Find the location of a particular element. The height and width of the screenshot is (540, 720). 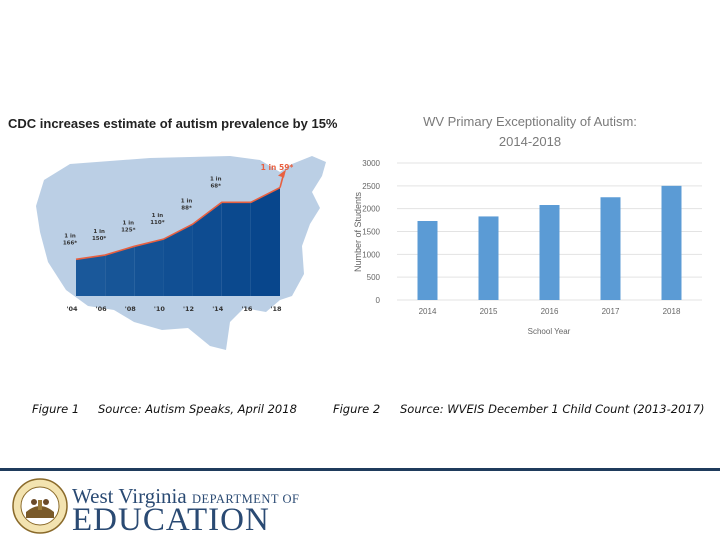

year-label: '16 is located at coordinates (247, 309).